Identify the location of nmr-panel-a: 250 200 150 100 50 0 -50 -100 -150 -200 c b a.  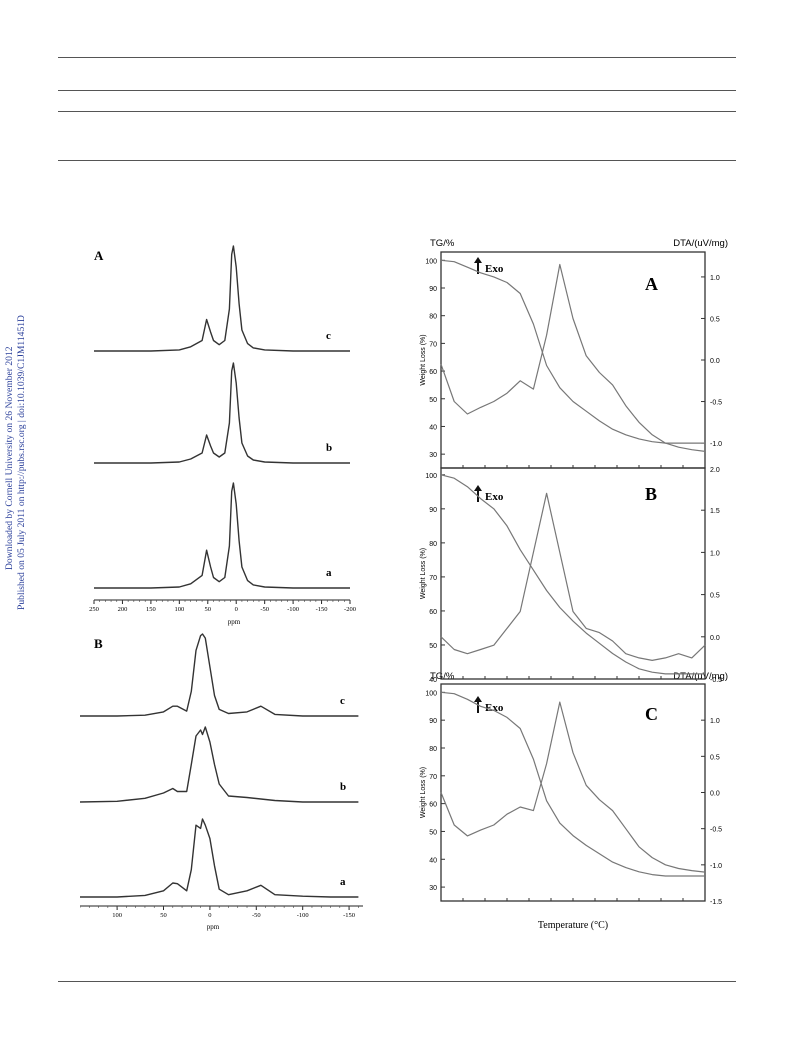
(222, 429).